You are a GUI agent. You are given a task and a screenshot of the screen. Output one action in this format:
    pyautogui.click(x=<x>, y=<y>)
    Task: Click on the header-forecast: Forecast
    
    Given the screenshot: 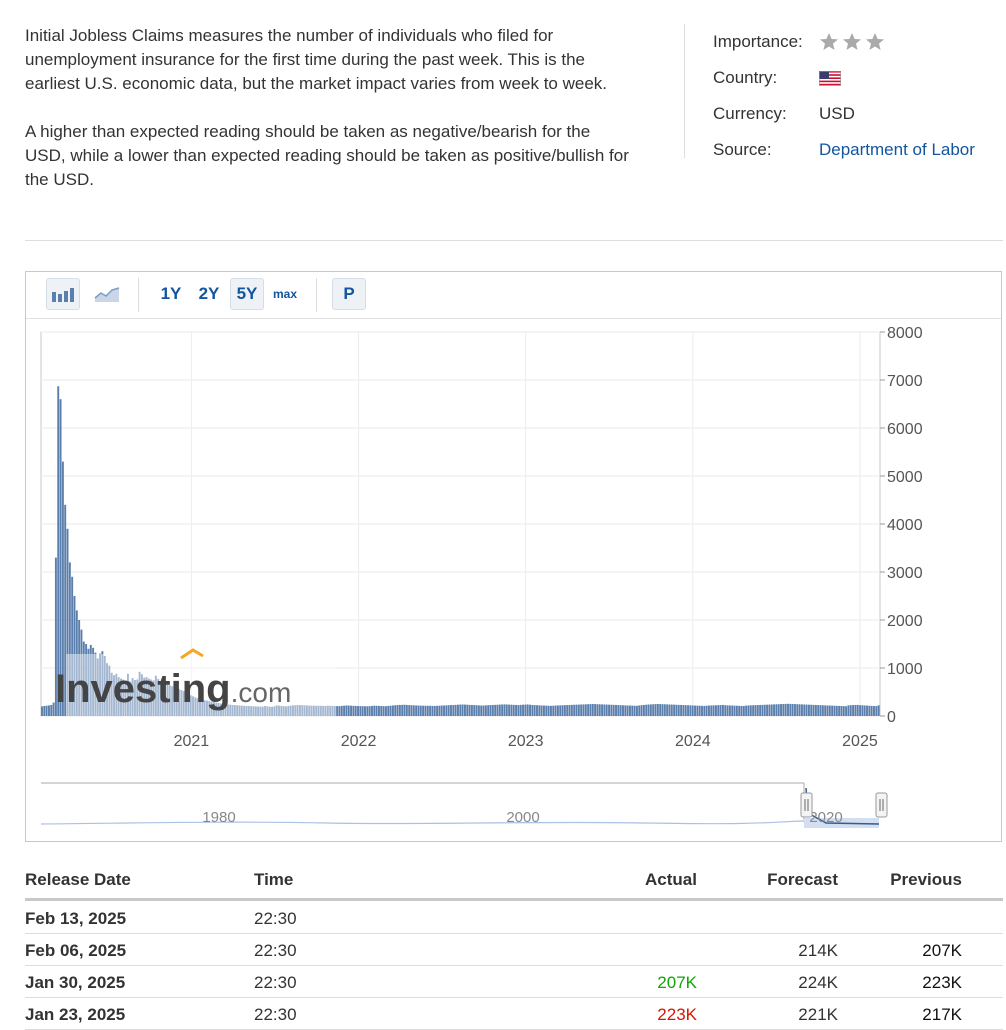 What is the action you would take?
    pyautogui.click(x=802, y=879)
    